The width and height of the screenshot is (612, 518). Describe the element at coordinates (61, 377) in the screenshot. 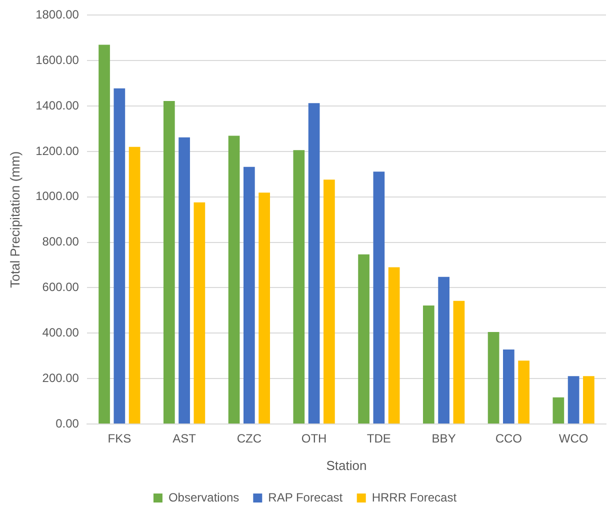

I see `y-tick-label: 200.00` at that location.